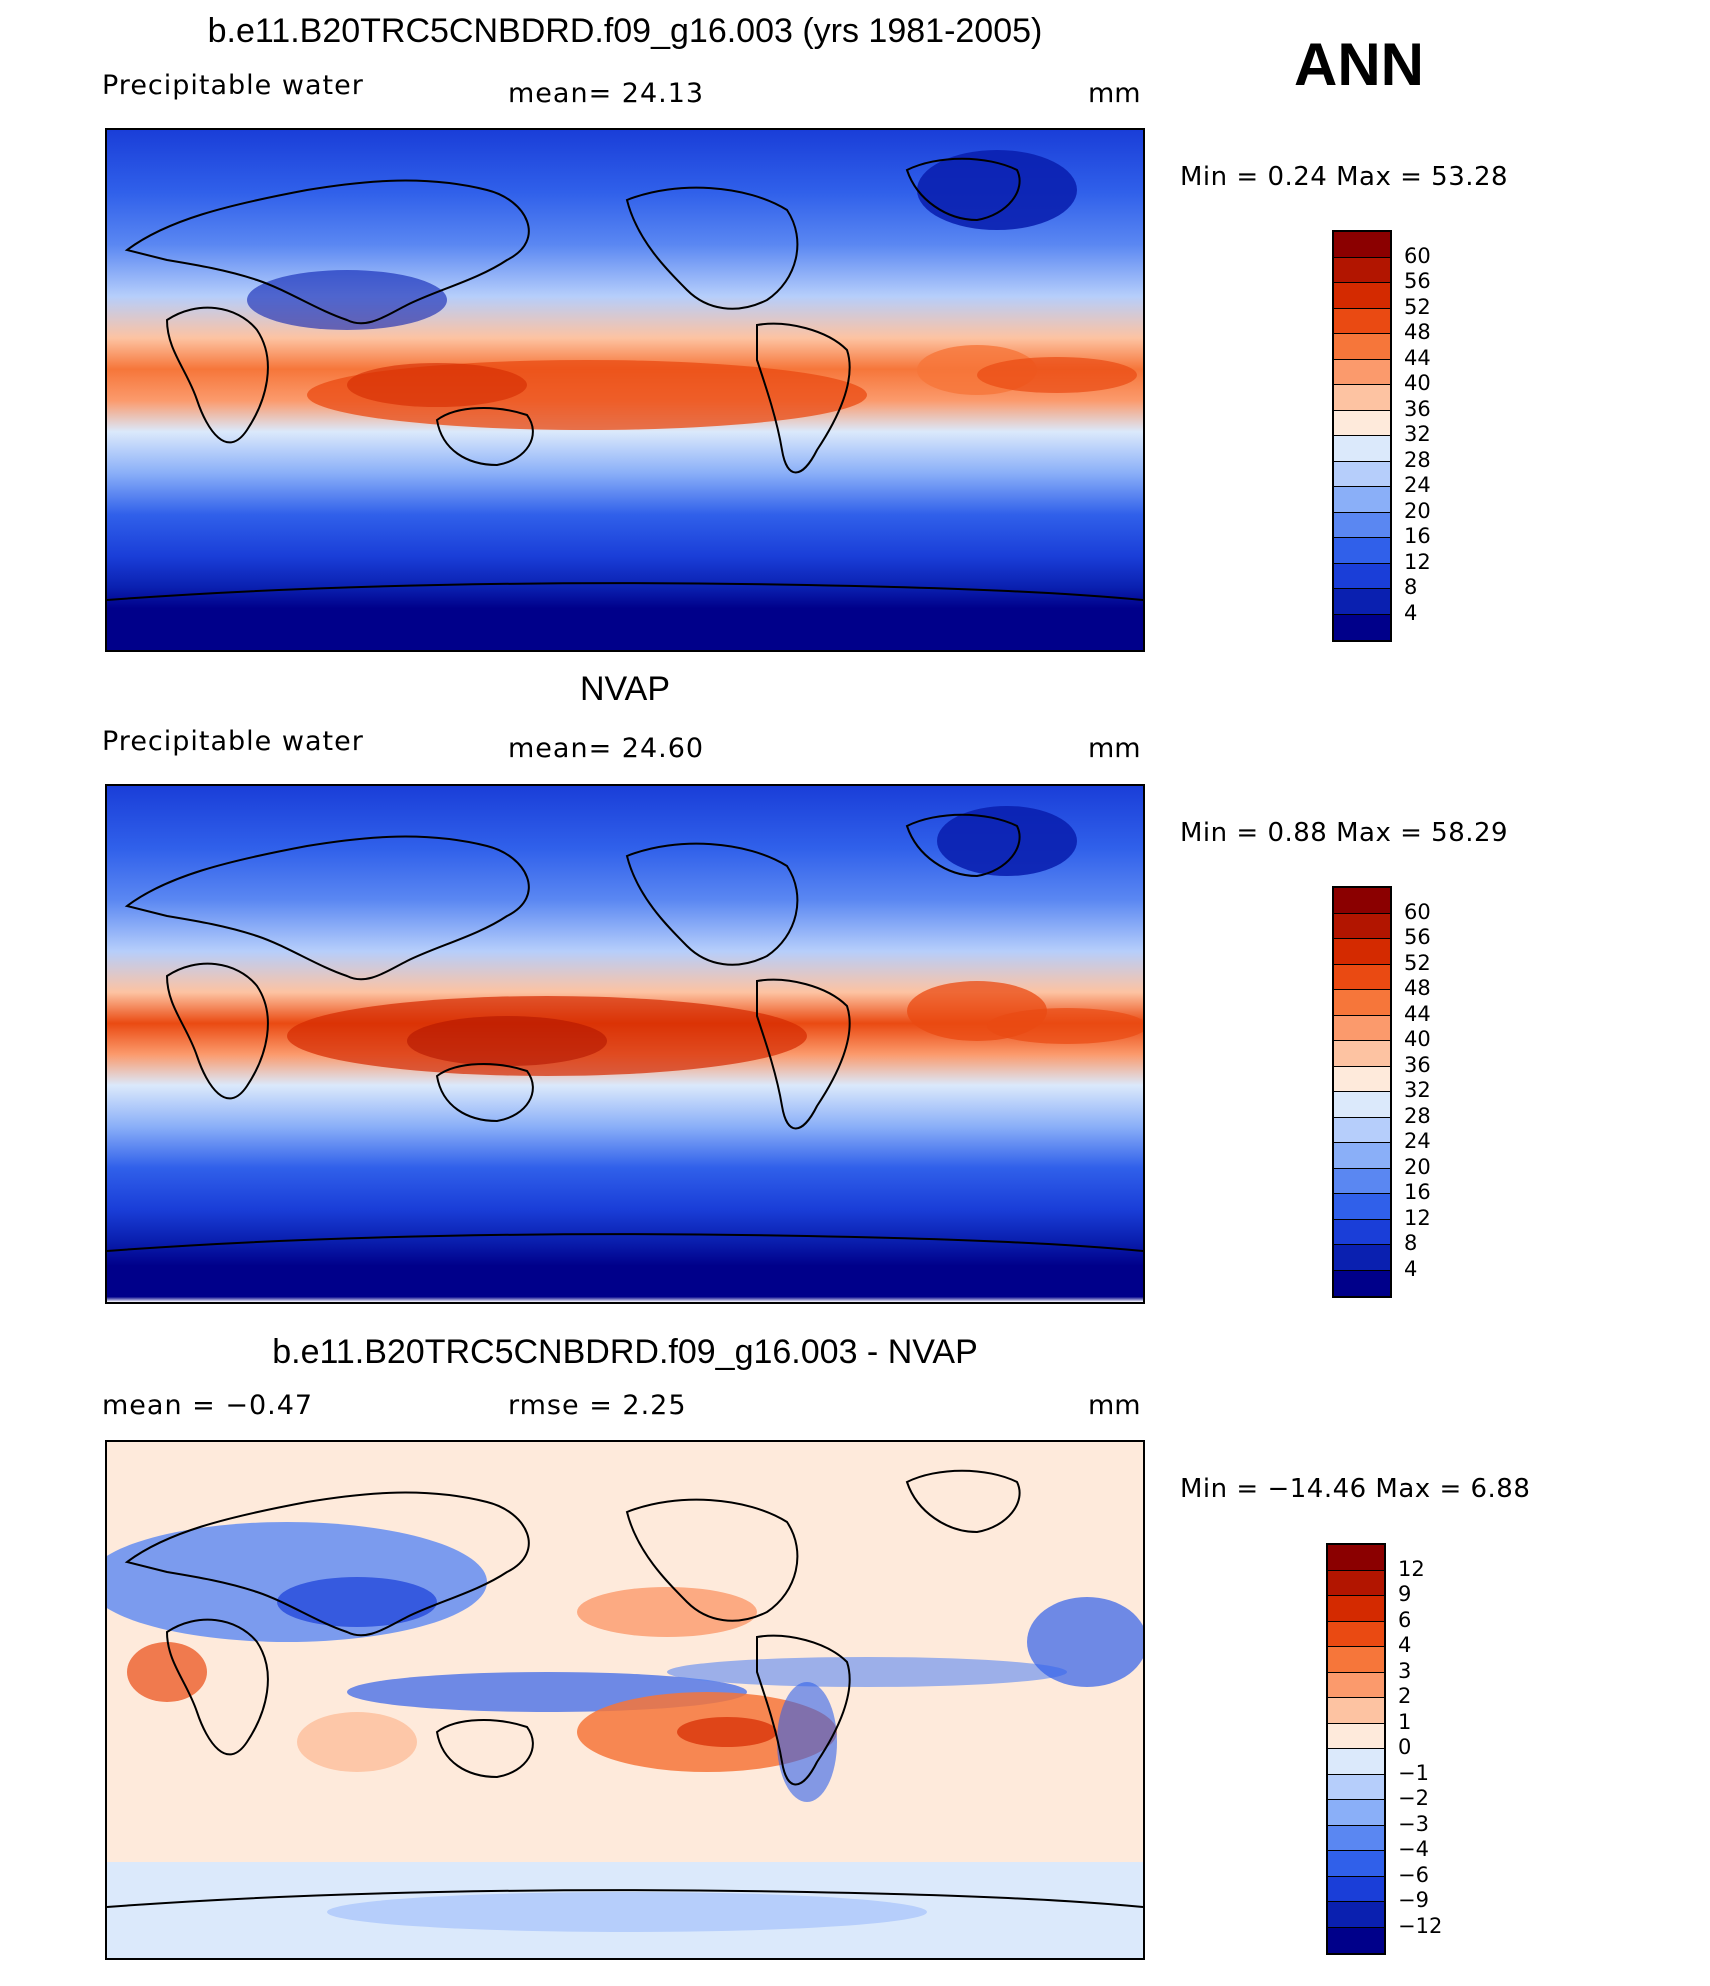  What do you see at coordinates (1417, 937) in the screenshot?
I see `colorbar-tick-label: 56` at bounding box center [1417, 937].